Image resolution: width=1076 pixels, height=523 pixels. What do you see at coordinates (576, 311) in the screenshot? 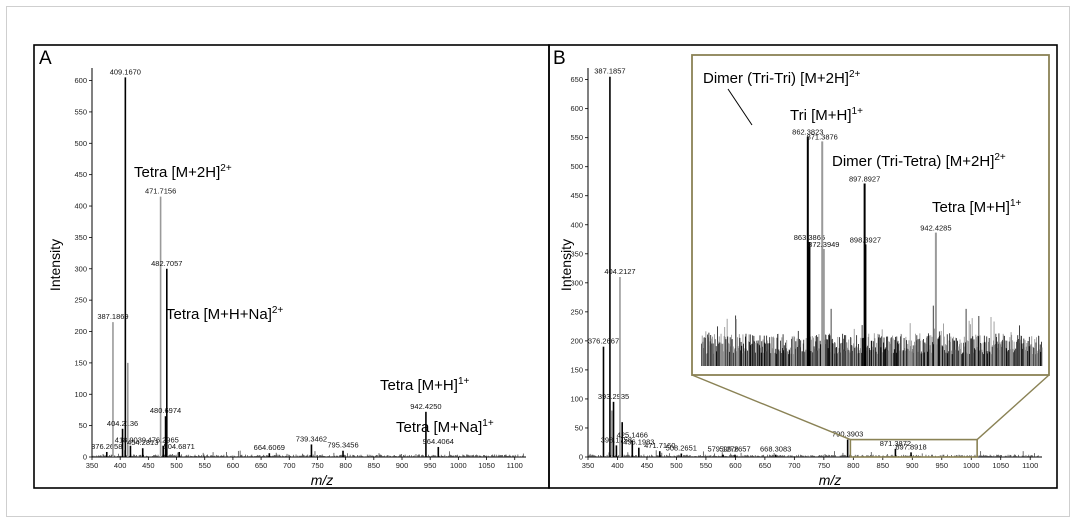
I see `panel-b-y-tick-label: 250` at bounding box center [576, 311].